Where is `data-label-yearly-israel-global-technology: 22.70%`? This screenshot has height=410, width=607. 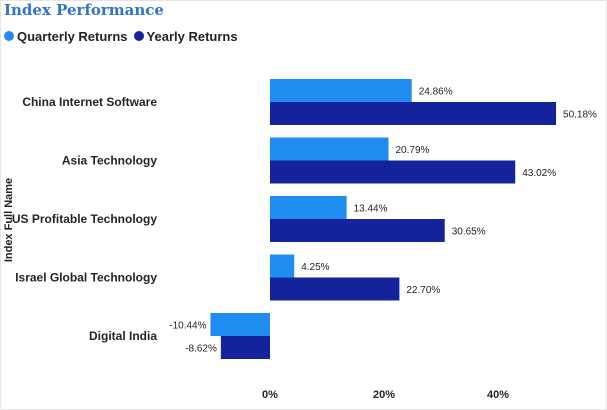
data-label-yearly-israel-global-technology: 22.70% is located at coordinates (423, 290).